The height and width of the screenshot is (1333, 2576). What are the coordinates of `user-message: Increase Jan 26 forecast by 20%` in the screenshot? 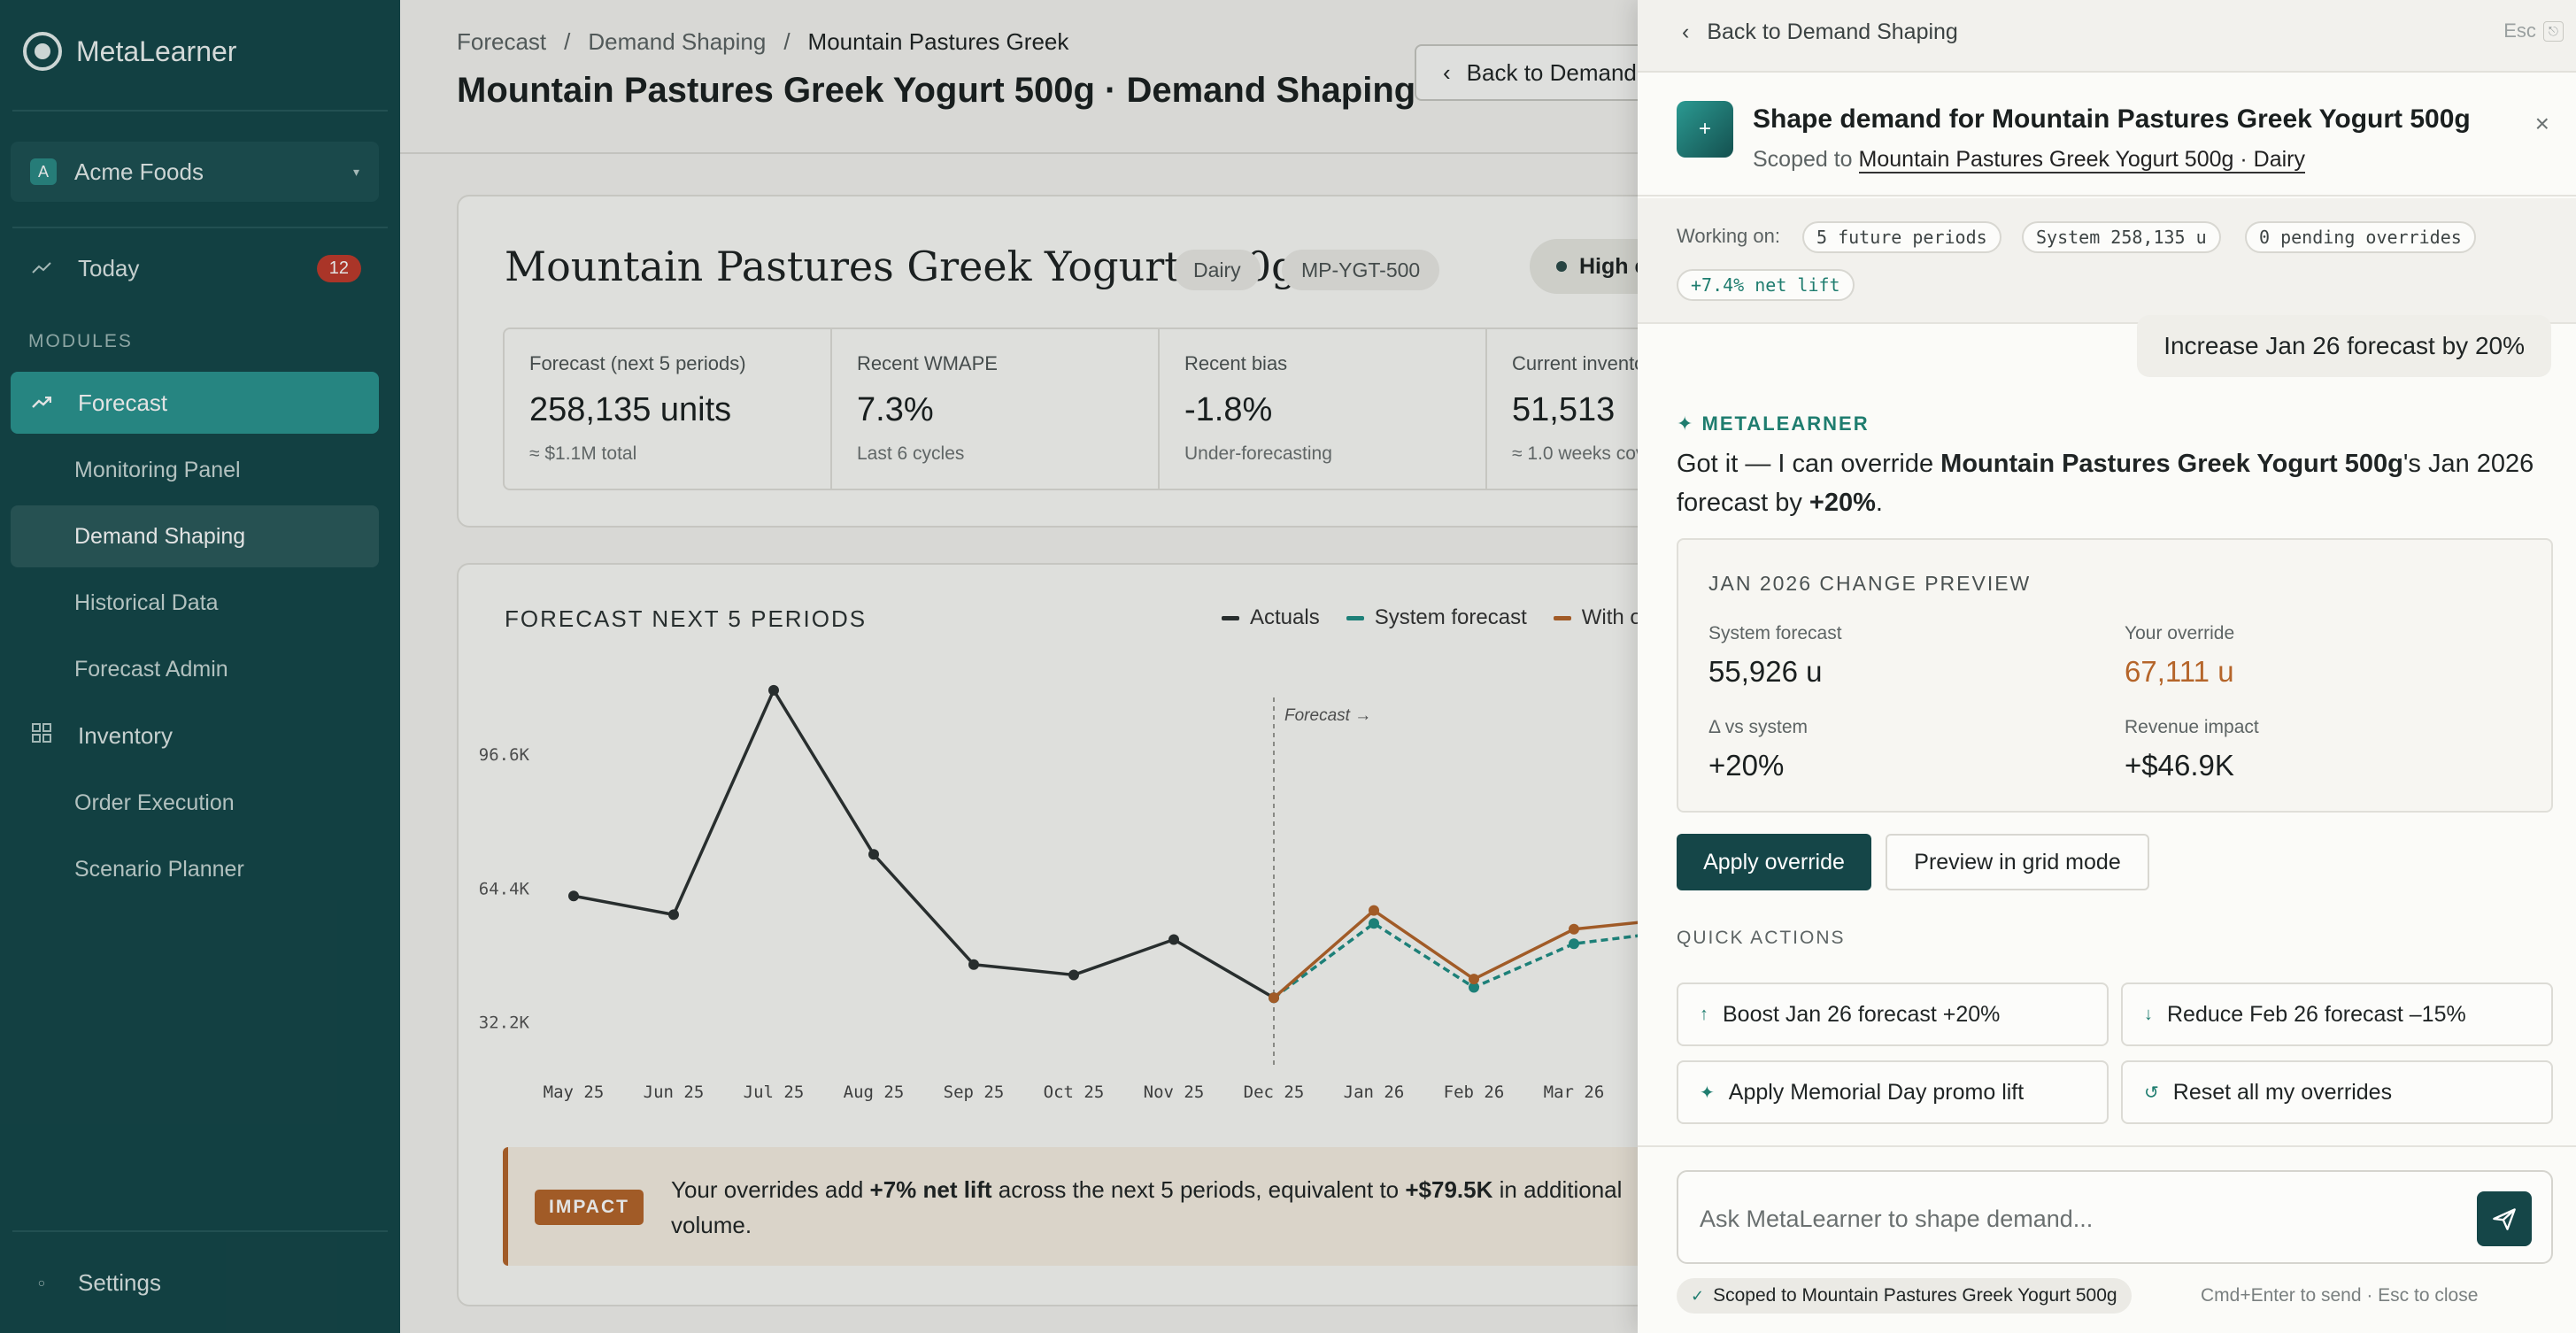 It's located at (2344, 346).